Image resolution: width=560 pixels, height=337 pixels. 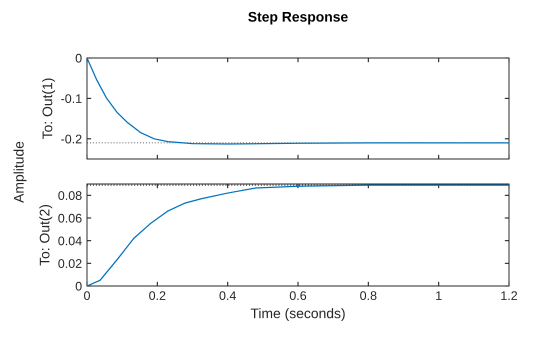 I want to click on y-tick-label: 0.06, so click(x=70, y=218).